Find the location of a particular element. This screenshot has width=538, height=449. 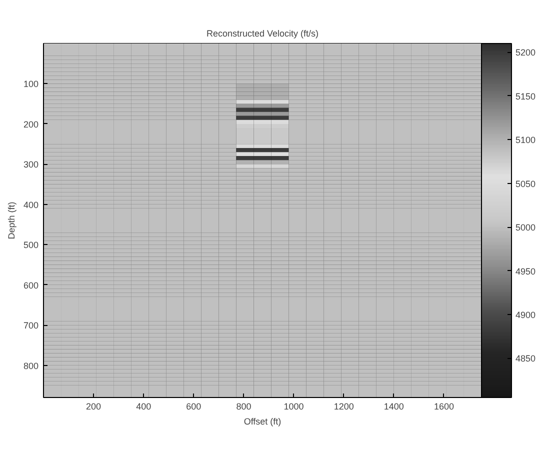

color-bar-label: 5050 is located at coordinates (526, 183).